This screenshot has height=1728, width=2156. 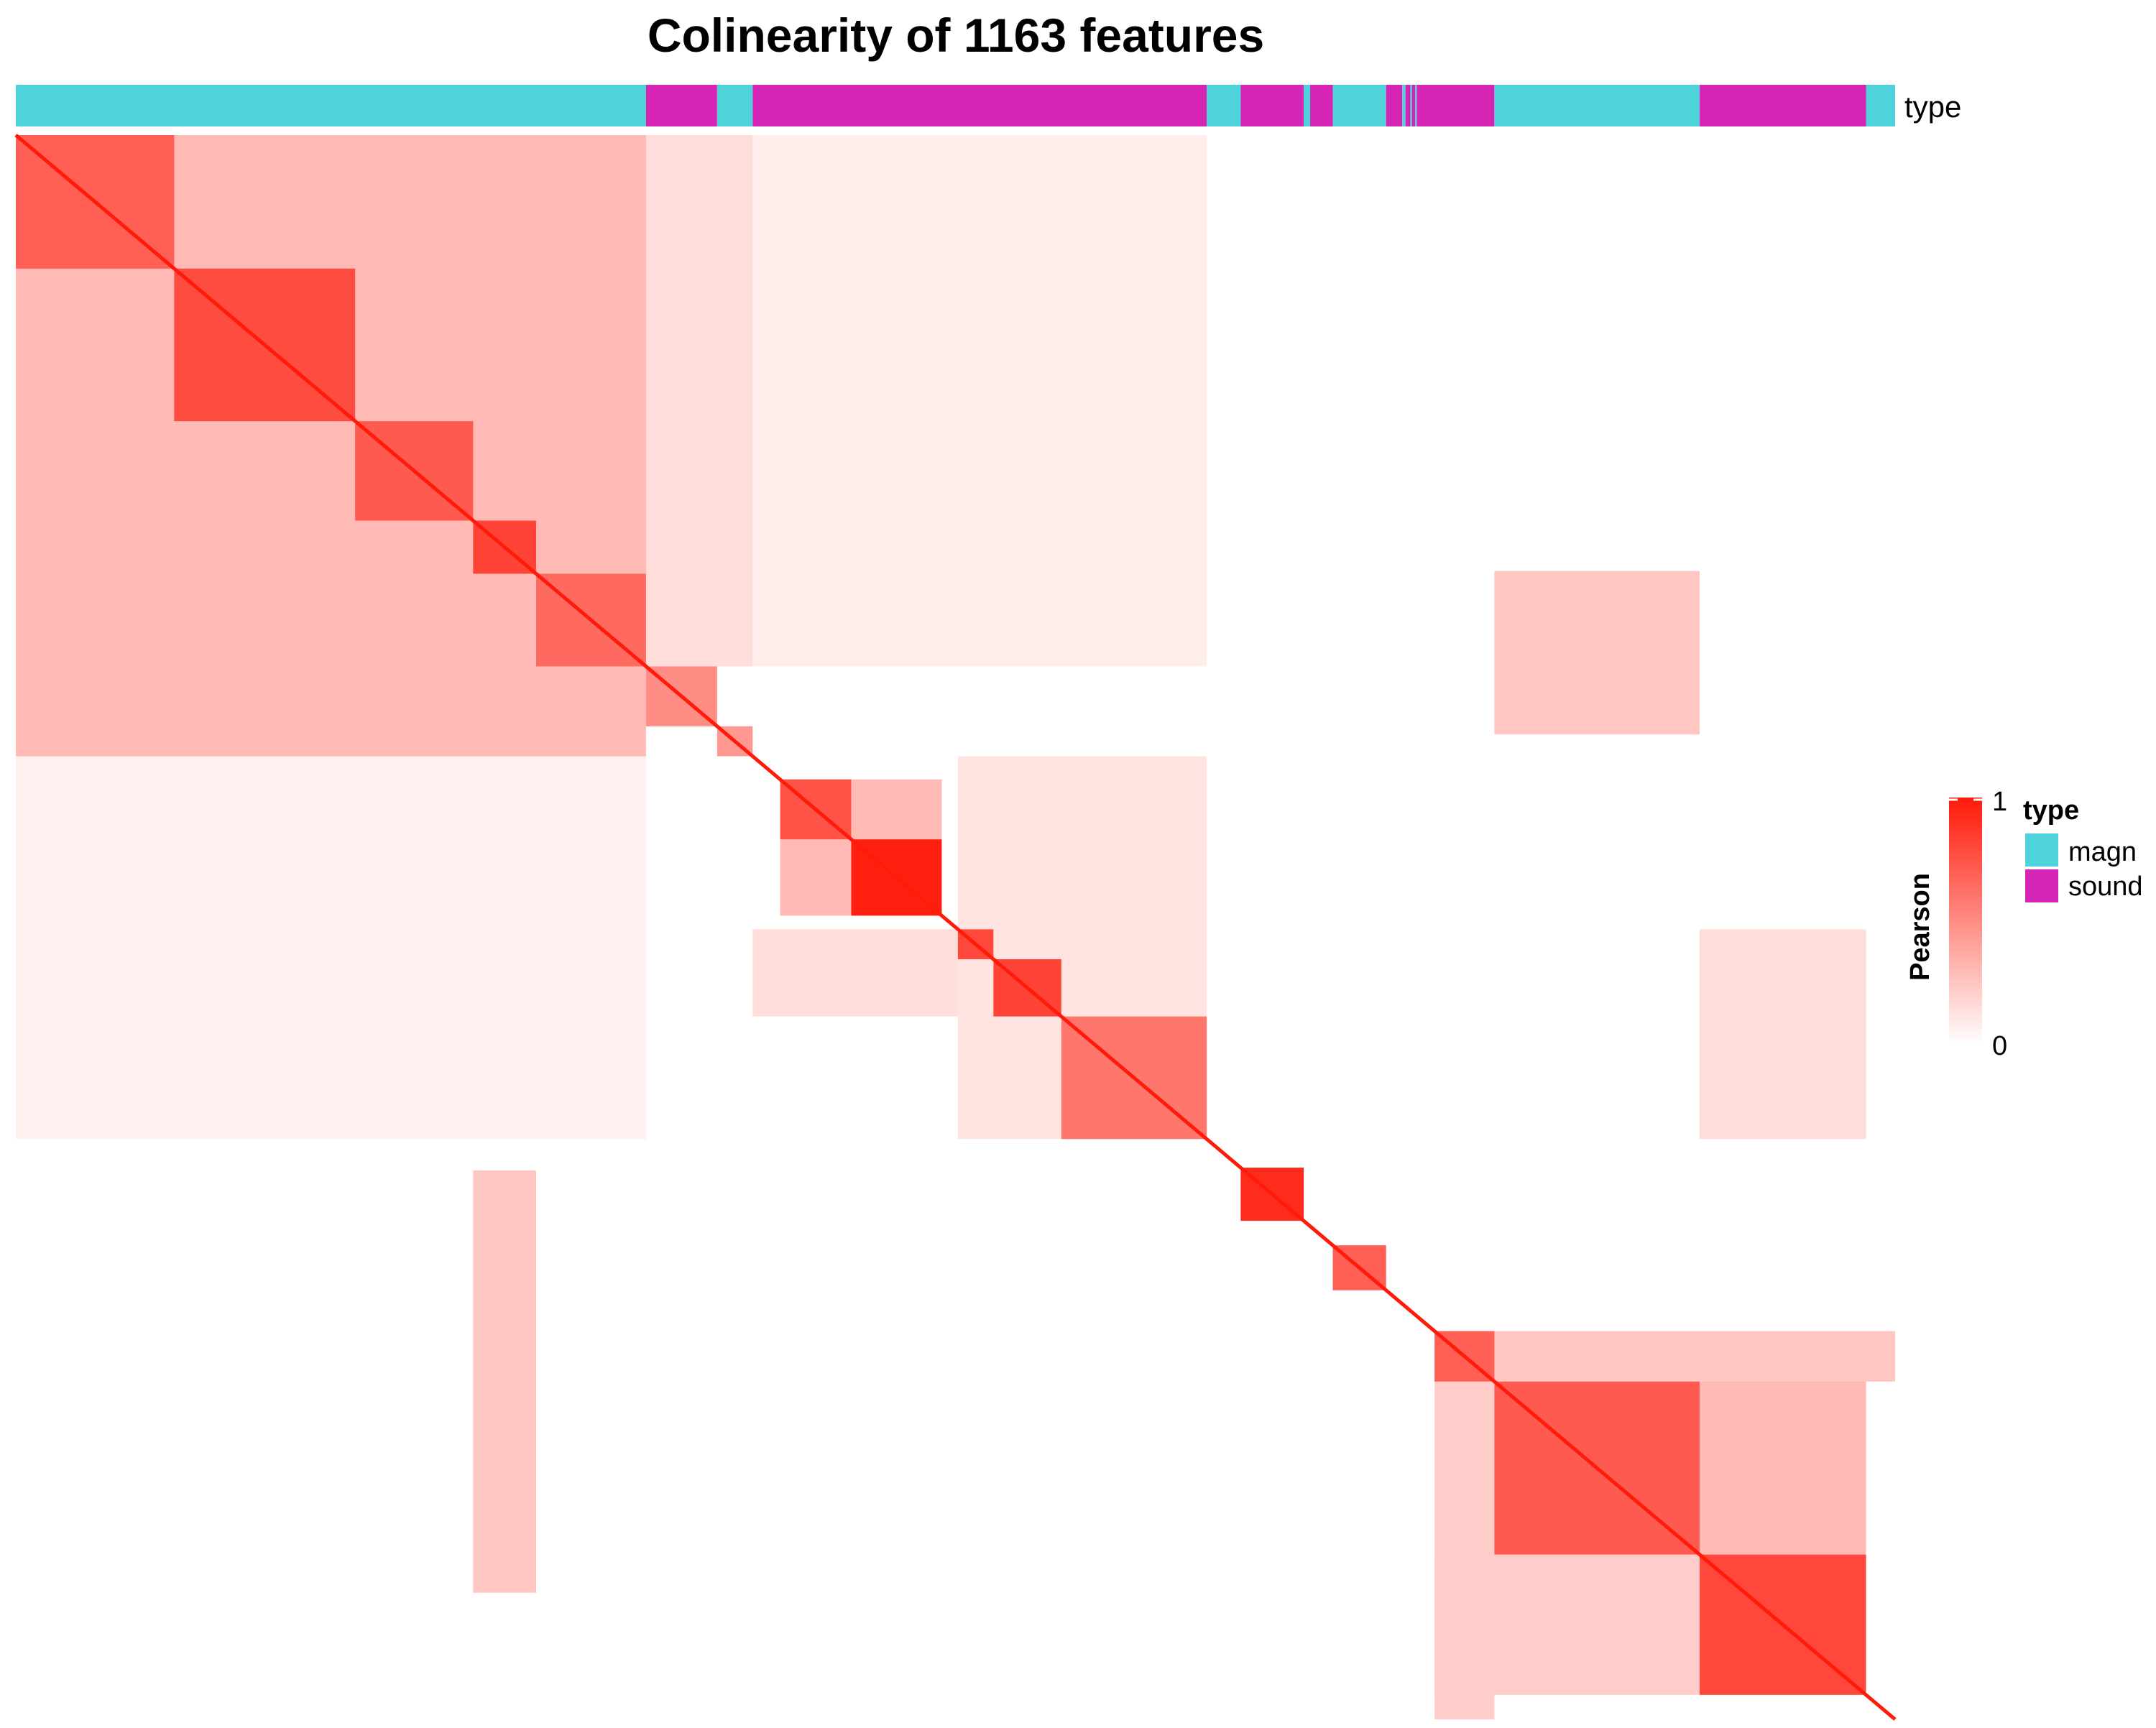 I want to click on colorbar-gradient, so click(x=1965, y=921).